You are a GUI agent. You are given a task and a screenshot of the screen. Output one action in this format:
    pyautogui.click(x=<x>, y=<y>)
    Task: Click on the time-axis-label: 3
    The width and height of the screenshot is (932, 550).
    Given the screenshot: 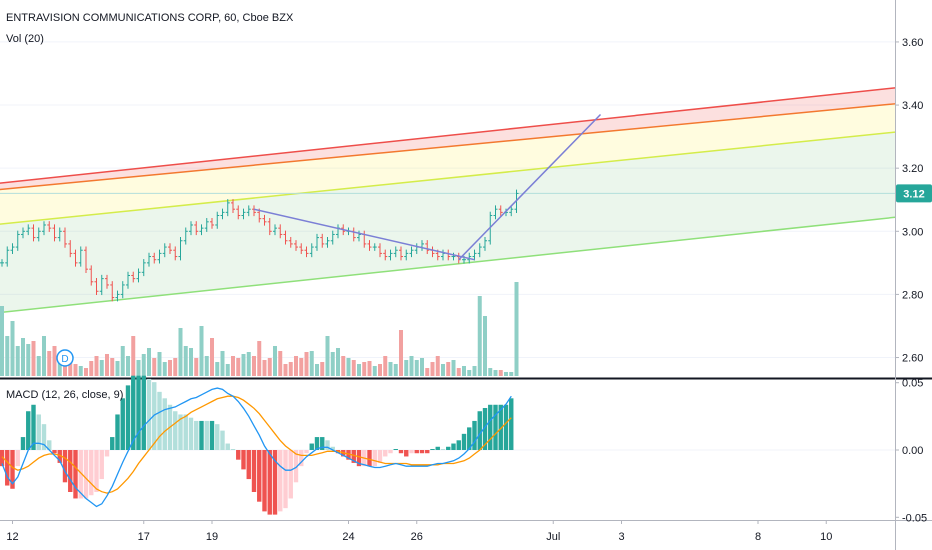 What is the action you would take?
    pyautogui.click(x=621, y=537)
    